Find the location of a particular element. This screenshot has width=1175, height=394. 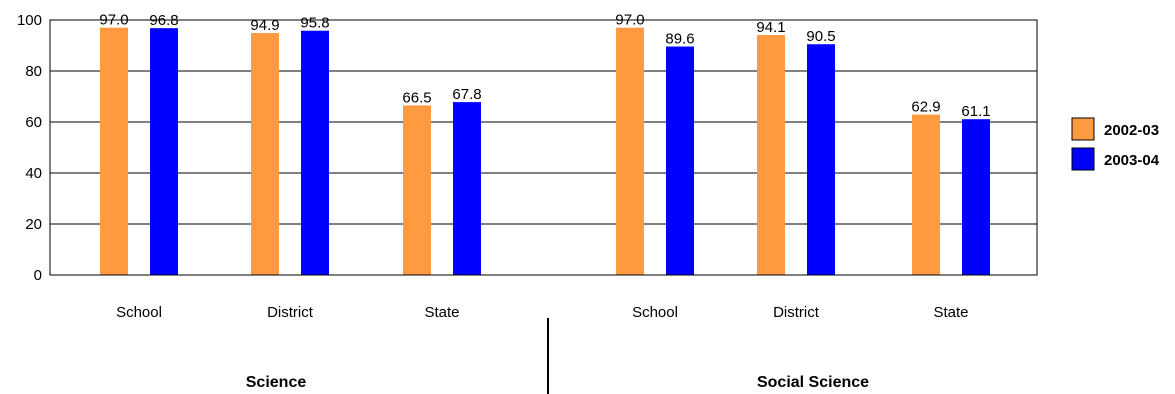

y-axis-tick-labels: 0 20 40 60 80 100 is located at coordinates (29, 148).